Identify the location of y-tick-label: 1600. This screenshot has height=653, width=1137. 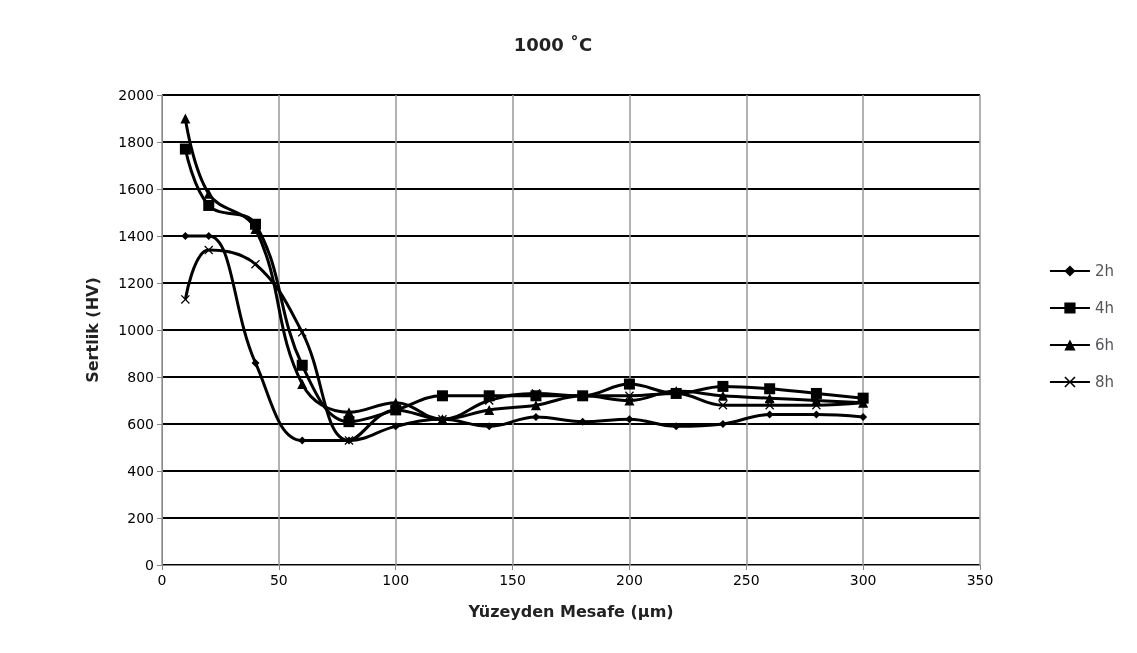
(136, 189).